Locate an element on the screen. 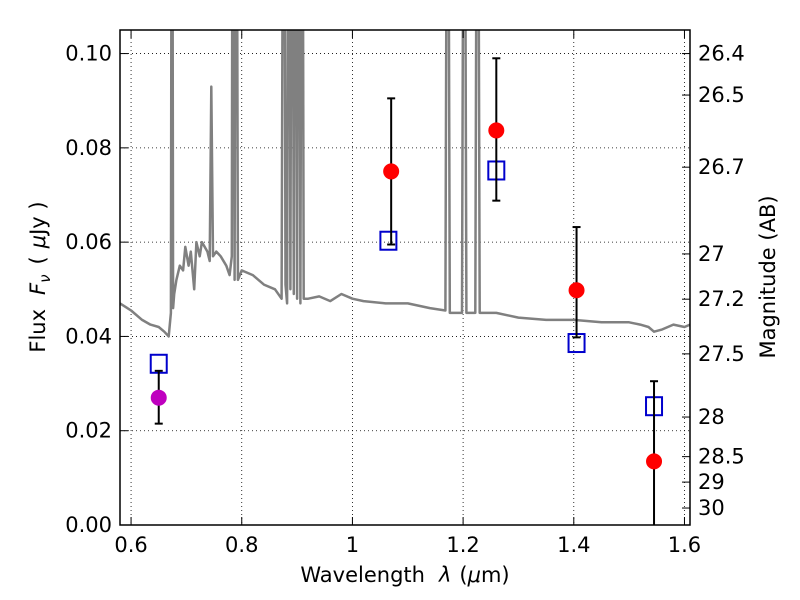 This screenshot has height=600, width=800. x-axis-label: Wavelength λ (μm) is located at coordinates (404, 575).